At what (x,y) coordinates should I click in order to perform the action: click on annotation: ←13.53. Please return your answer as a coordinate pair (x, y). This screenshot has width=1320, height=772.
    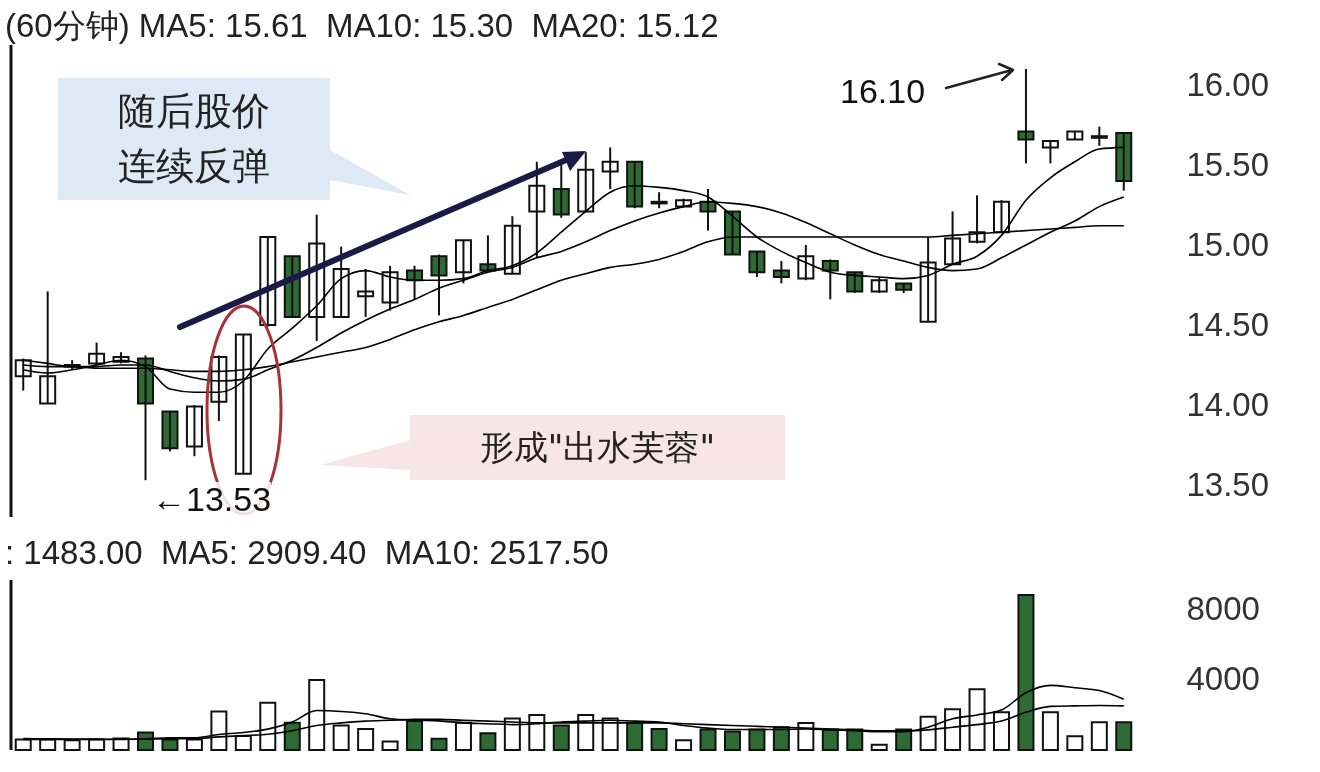
    Looking at the image, I should click on (212, 499).